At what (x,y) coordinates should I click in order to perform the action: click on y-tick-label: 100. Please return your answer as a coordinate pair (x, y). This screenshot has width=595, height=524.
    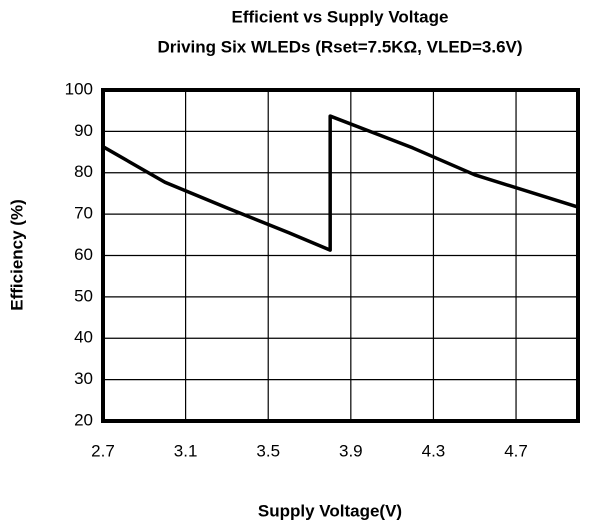
    Looking at the image, I should click on (79, 88).